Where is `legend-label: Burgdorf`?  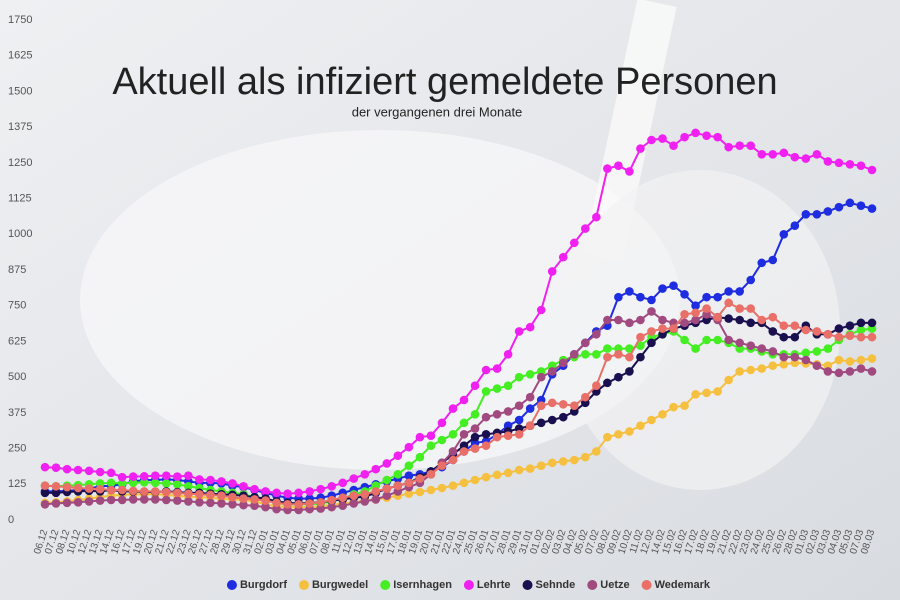
legend-label: Burgdorf is located at coordinates (263, 585).